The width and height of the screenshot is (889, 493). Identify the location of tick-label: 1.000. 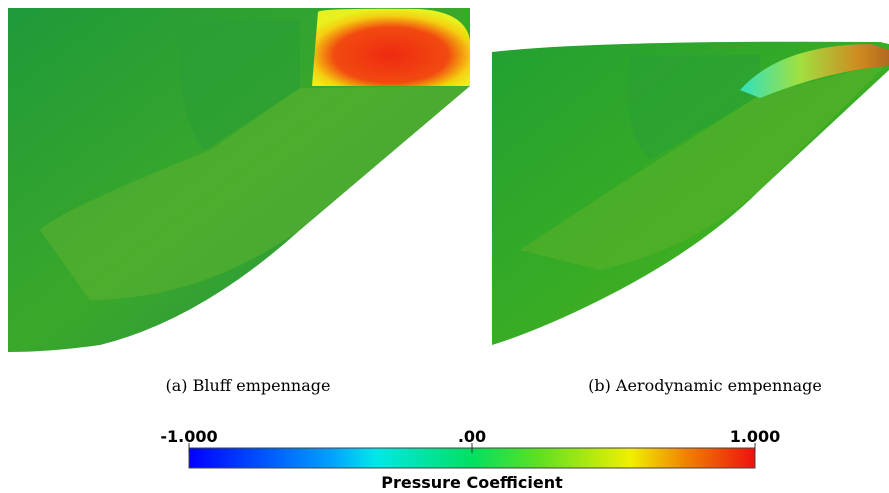
(755, 436).